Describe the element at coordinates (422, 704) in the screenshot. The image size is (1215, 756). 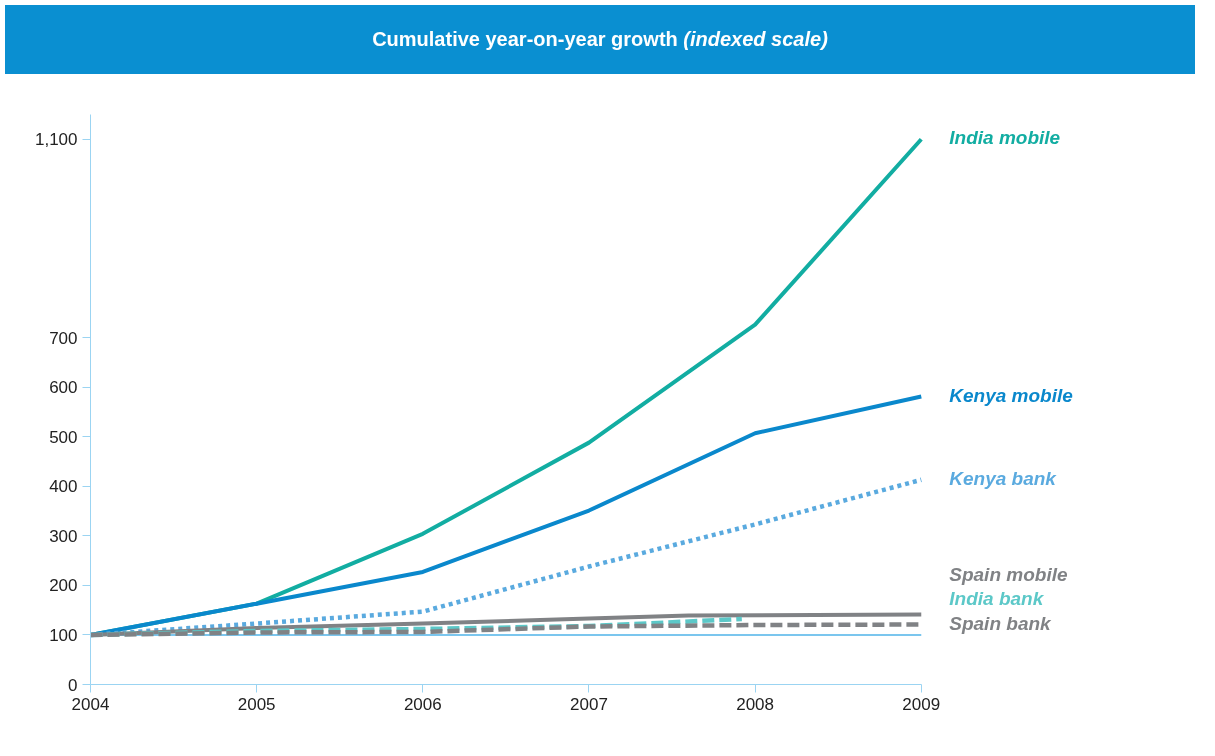
I see `x-tick-label: 2006` at that location.